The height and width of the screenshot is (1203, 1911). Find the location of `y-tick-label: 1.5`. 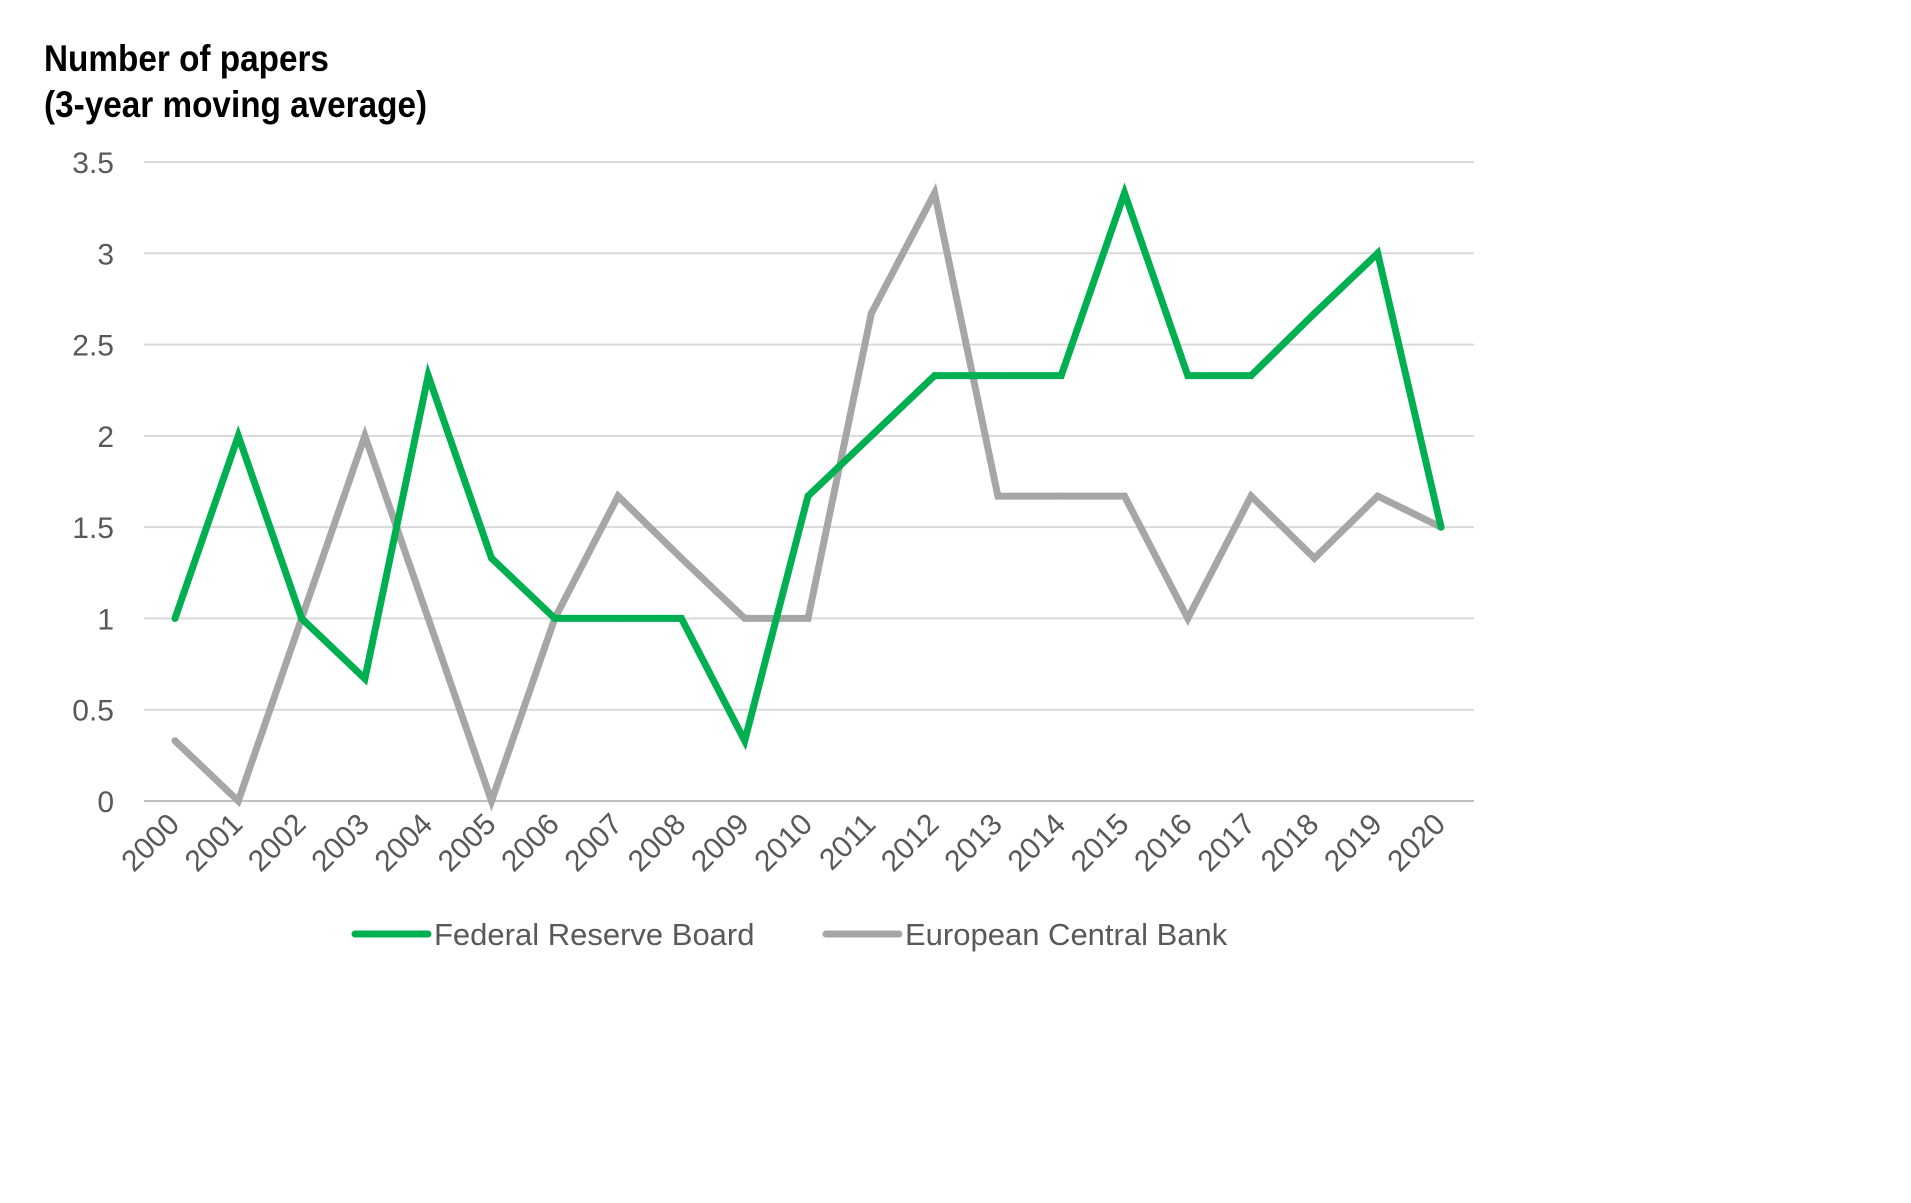

y-tick-label: 1.5 is located at coordinates (93, 528).